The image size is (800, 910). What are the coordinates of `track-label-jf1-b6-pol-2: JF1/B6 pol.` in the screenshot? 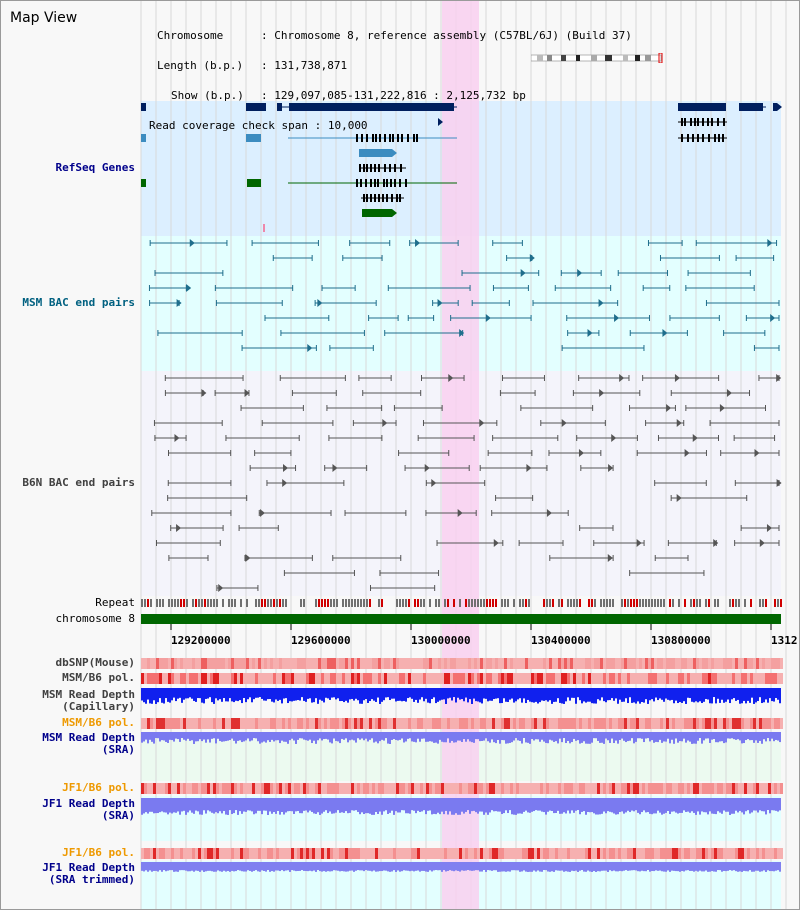 It's located at (98, 852).